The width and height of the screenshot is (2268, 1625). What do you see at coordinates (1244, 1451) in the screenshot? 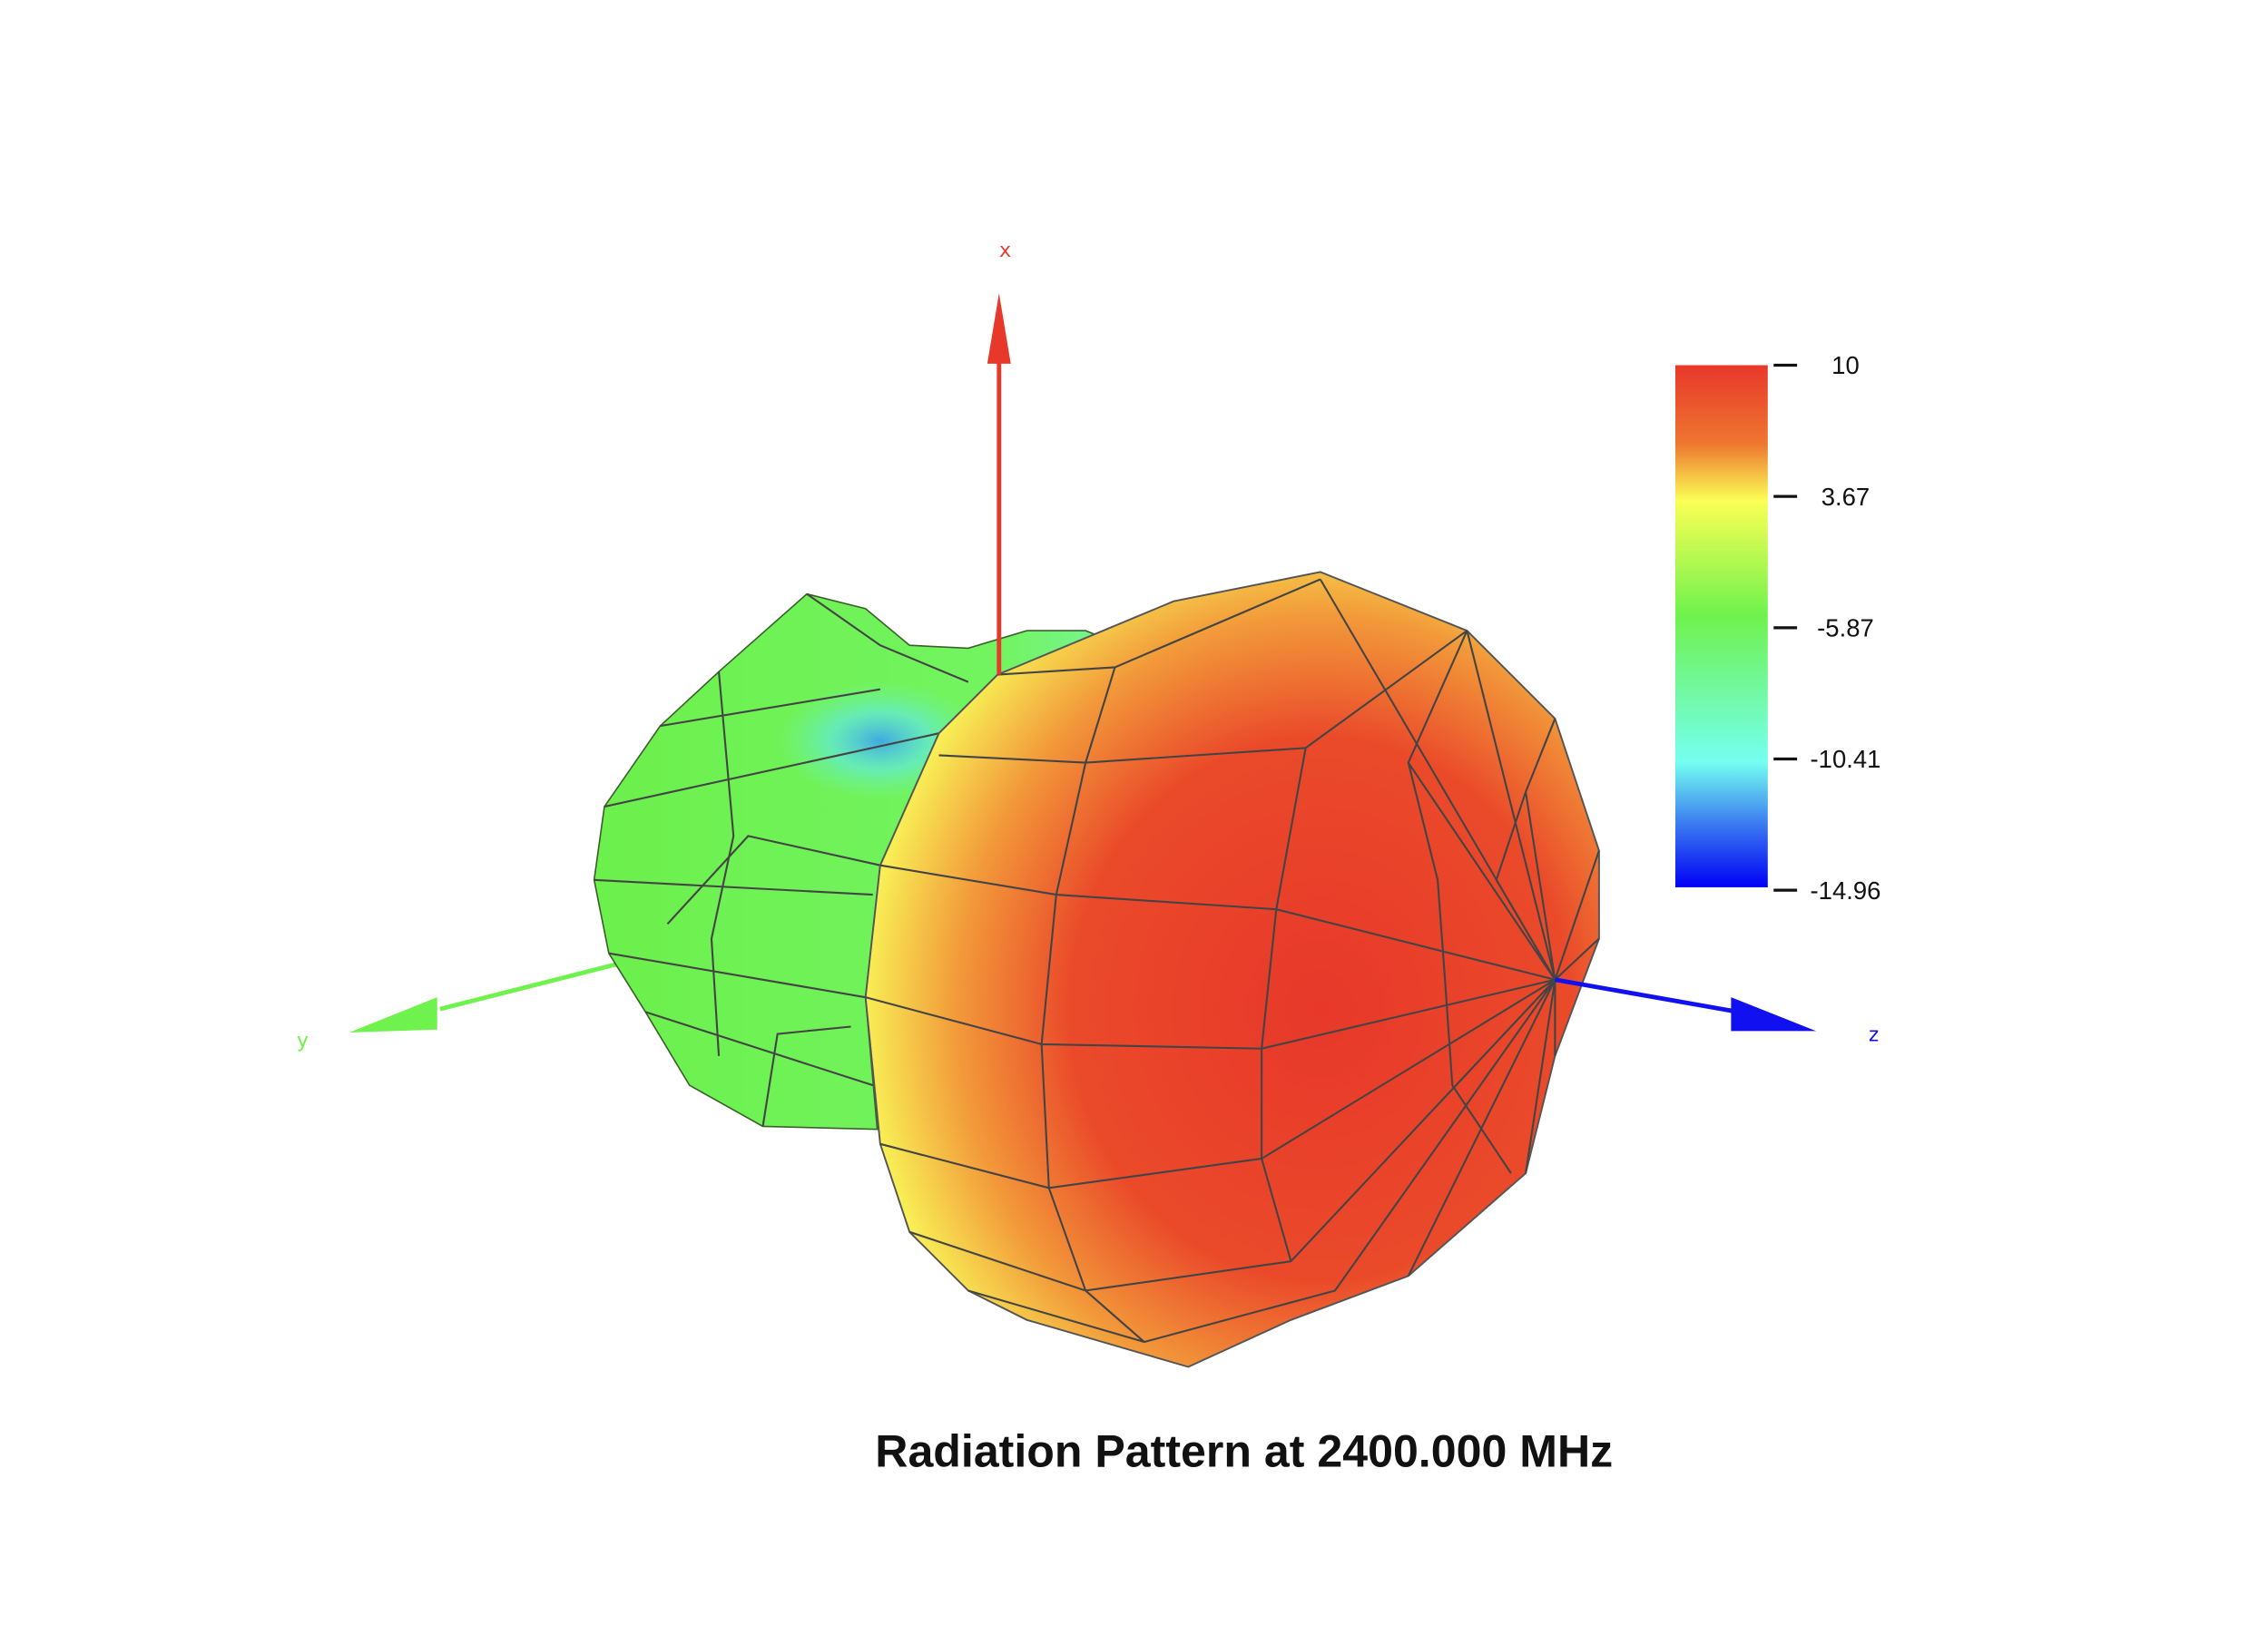
I see `chart-title: Radiation Pattern at 2400.000 MHz` at bounding box center [1244, 1451].